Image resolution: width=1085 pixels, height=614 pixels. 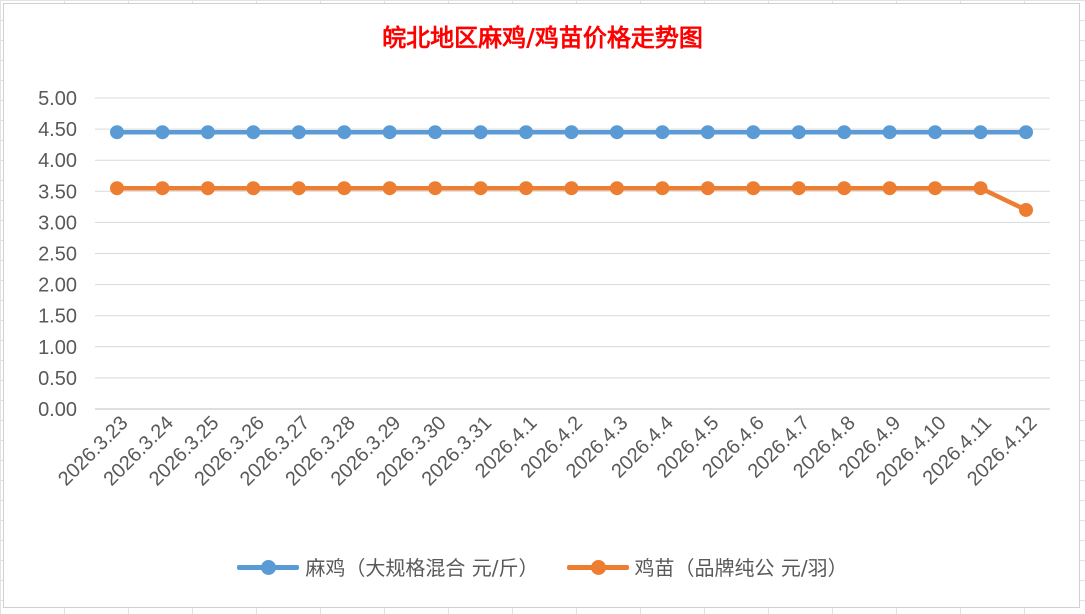 What do you see at coordinates (741, 568) in the screenshot?
I see `legend-label-series-2: 鸡苗（品牌纯公 元/羽）` at bounding box center [741, 568].